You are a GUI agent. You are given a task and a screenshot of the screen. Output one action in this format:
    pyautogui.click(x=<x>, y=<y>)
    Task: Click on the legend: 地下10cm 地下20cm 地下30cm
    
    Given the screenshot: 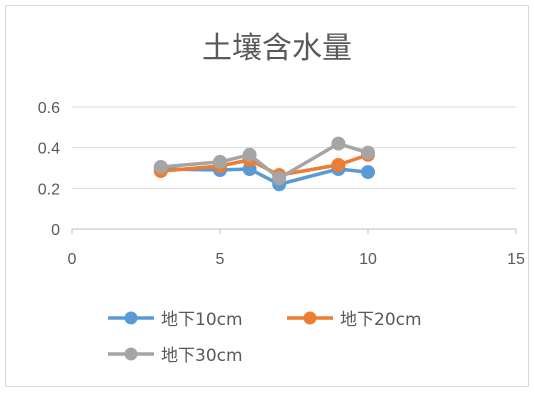 What is the action you would take?
    pyautogui.click(x=265, y=338)
    